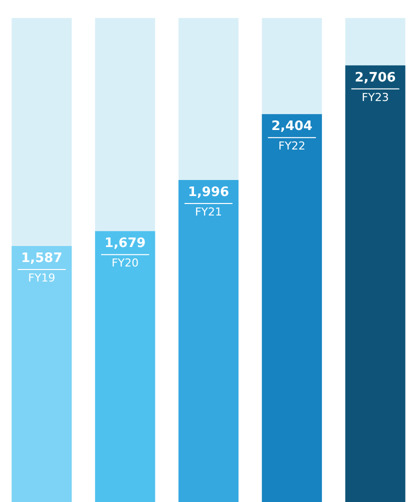 The width and height of the screenshot is (417, 502). What do you see at coordinates (375, 78) in the screenshot?
I see `data-label: 2,706` at bounding box center [375, 78].